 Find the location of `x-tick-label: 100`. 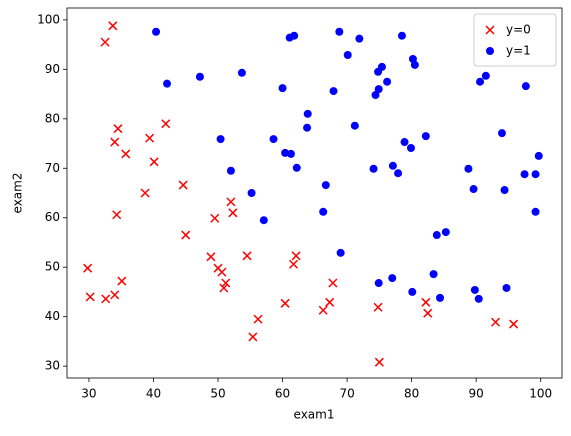

x-tick-label: 100 is located at coordinates (540, 394).